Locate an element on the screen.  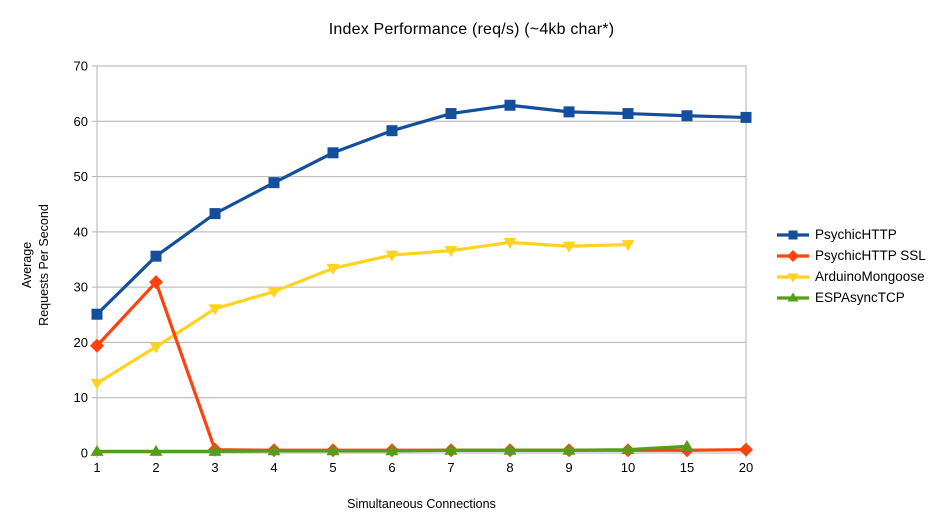
x-tick-label: 4 is located at coordinates (273, 467).